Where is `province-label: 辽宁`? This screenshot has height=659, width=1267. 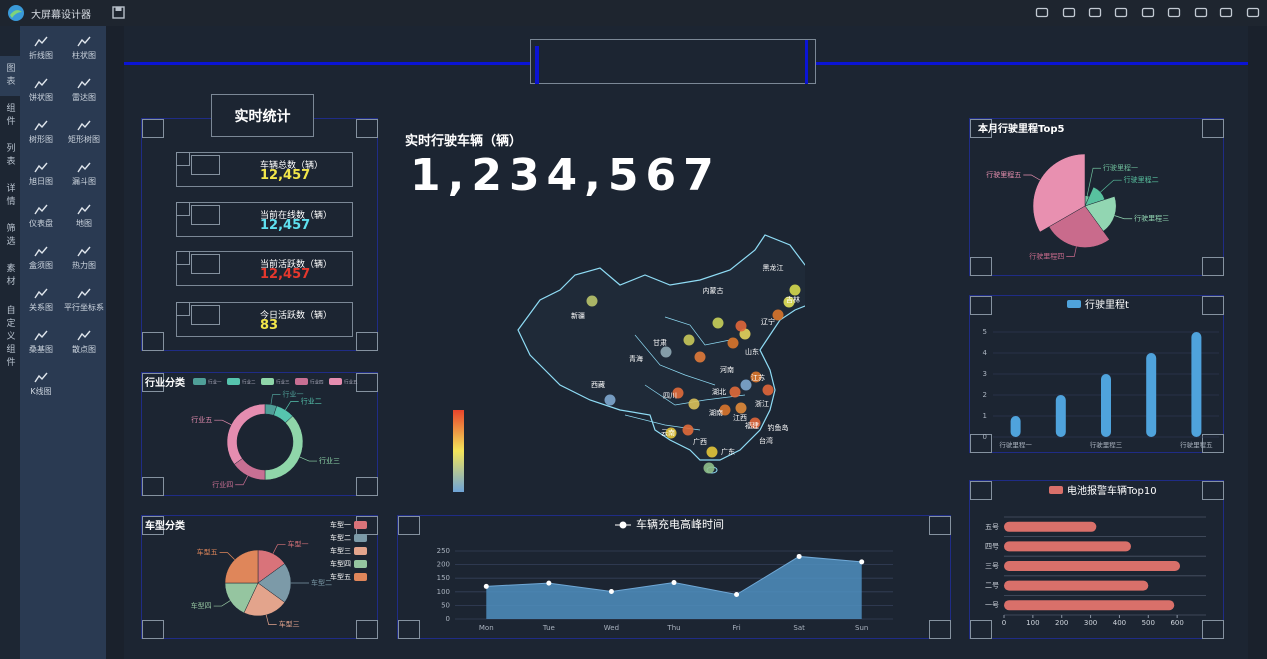
province-label: 辽宁 is located at coordinates (768, 321).